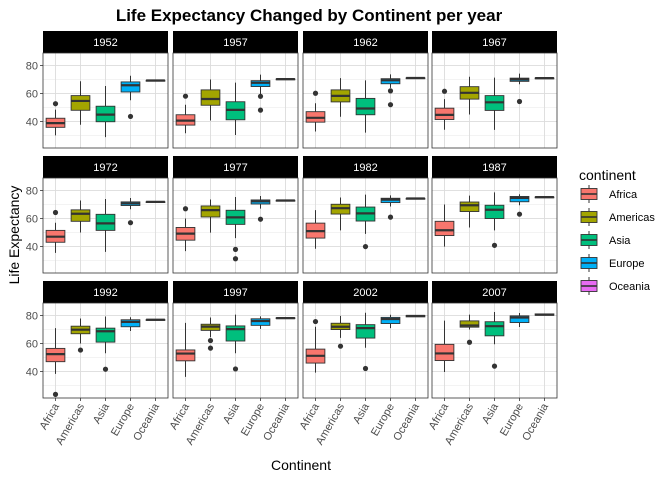  What do you see at coordinates (609, 194) in the screenshot?
I see `legend-item-africa: Africa` at bounding box center [609, 194].